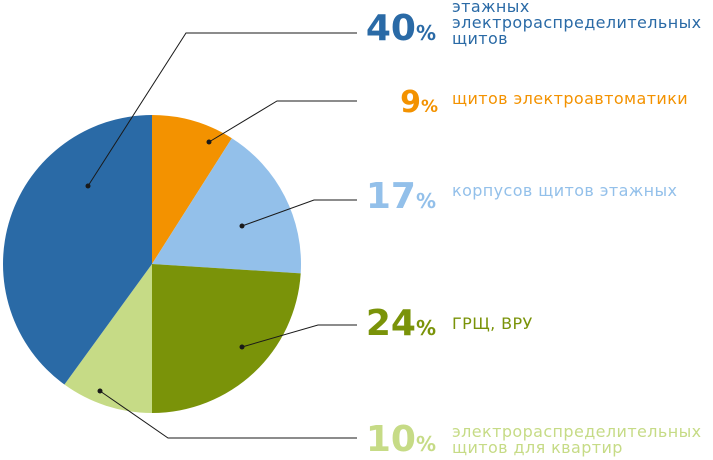  Describe the element at coordinates (492, 323) in the screenshot. I see `category-label: ГРЩ, ВРУ` at that location.